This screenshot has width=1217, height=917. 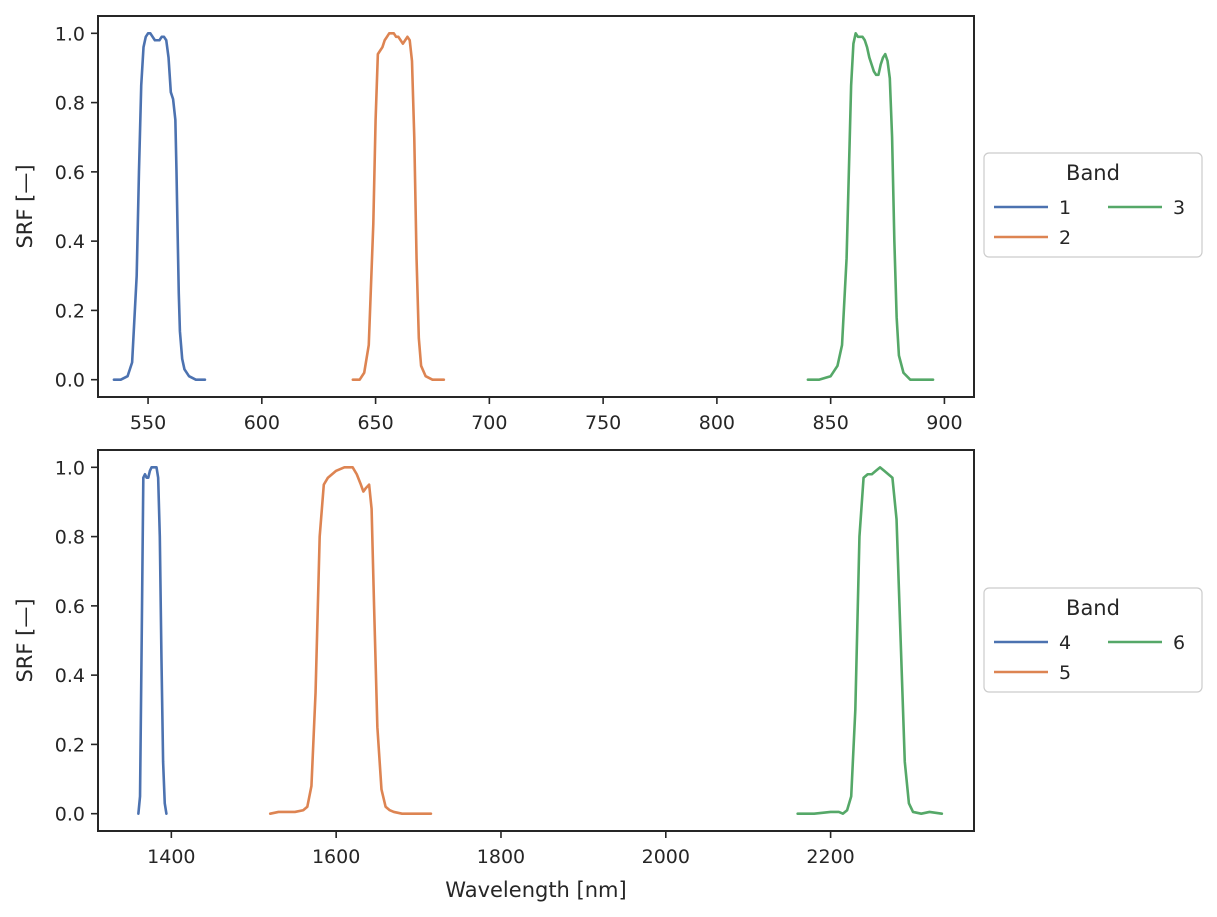 What do you see at coordinates (148, 423) in the screenshot?
I see `x-tick-label: 550` at bounding box center [148, 423].